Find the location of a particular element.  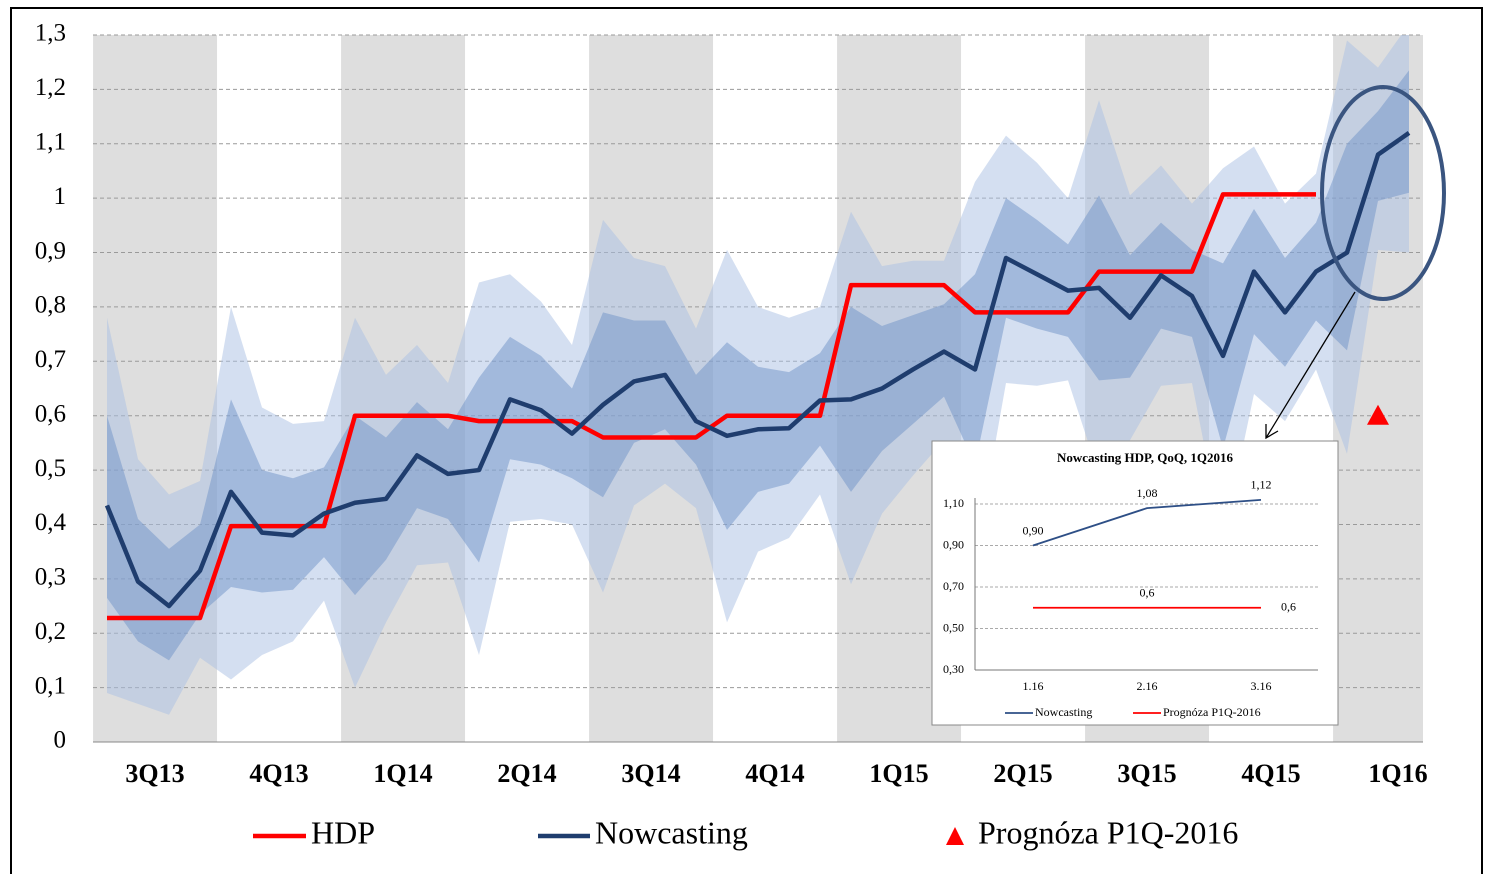

x-tick-label: 4Q13 is located at coordinates (278, 773).